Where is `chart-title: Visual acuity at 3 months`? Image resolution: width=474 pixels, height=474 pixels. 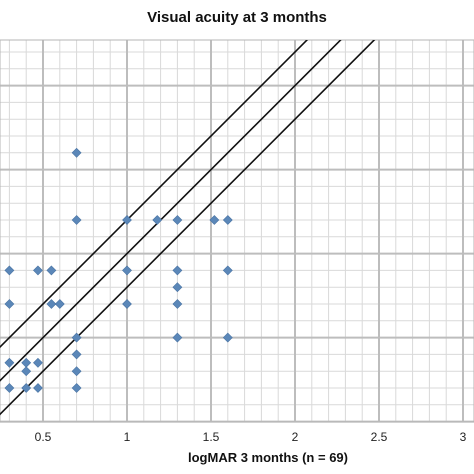
chart-title: Visual acuity at 3 months is located at coordinates (237, 17).